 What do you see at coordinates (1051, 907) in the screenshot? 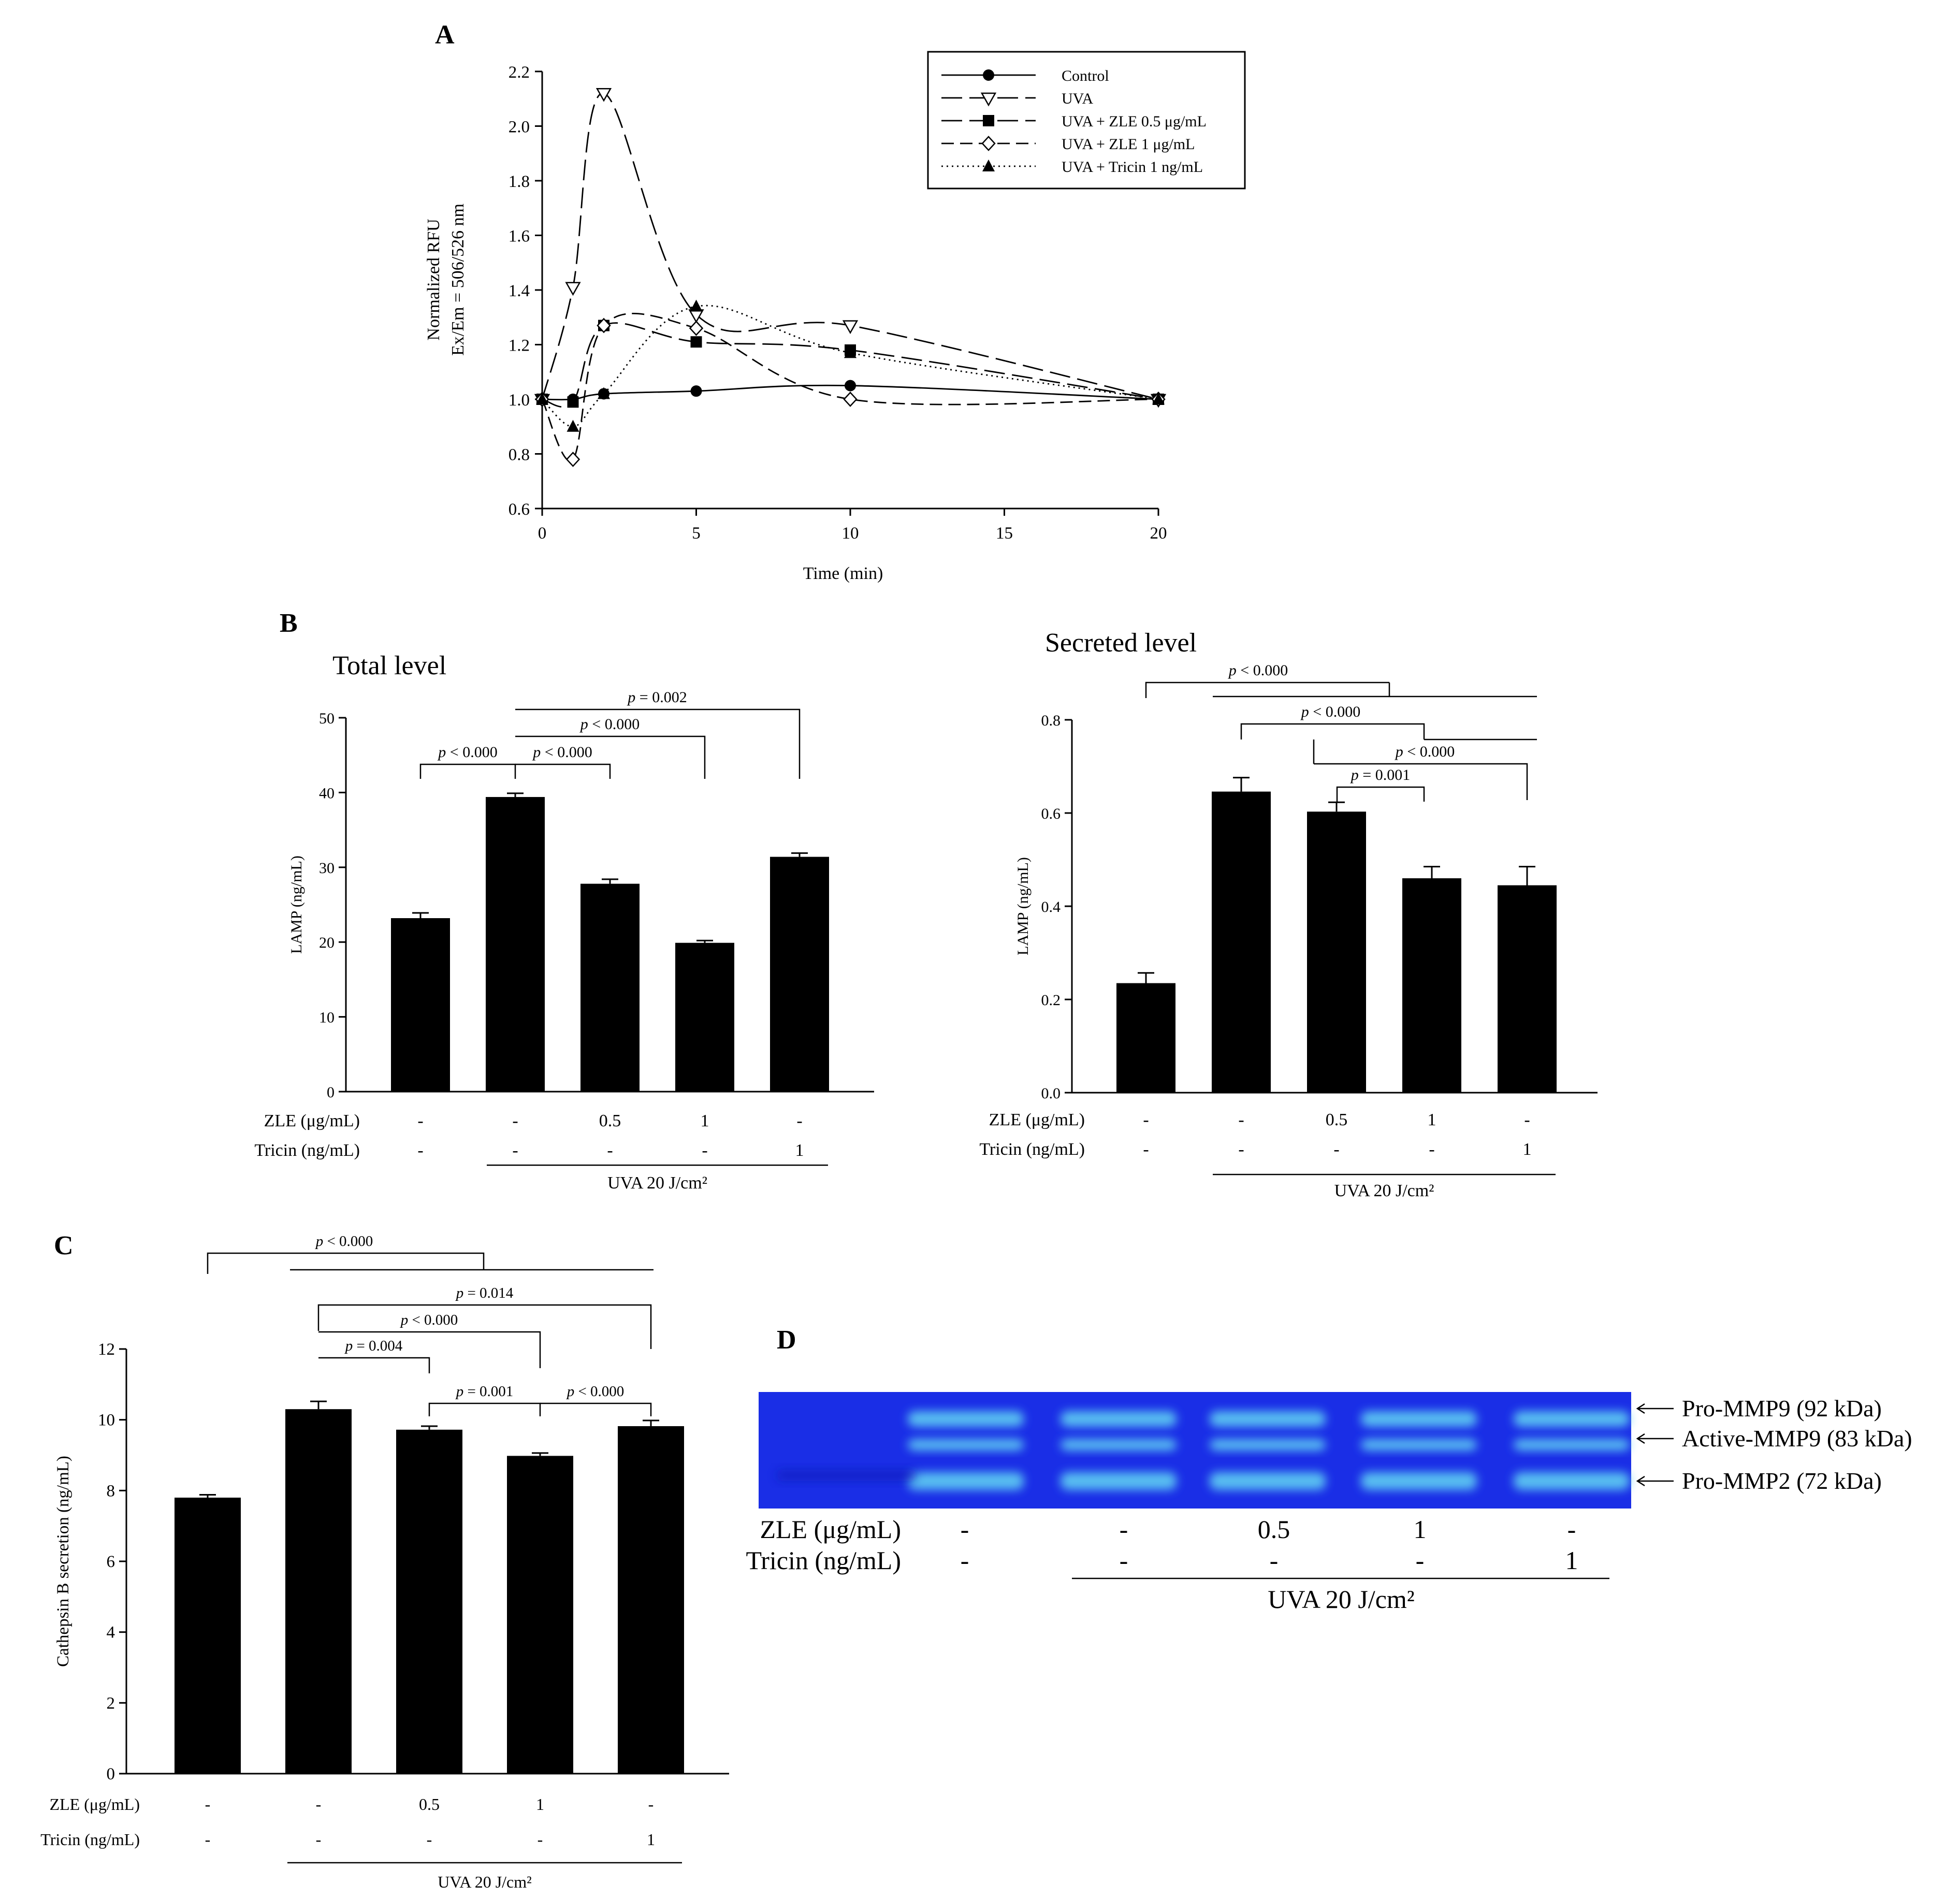
I see `b2-y-tick-label: 0.4` at bounding box center [1051, 907].